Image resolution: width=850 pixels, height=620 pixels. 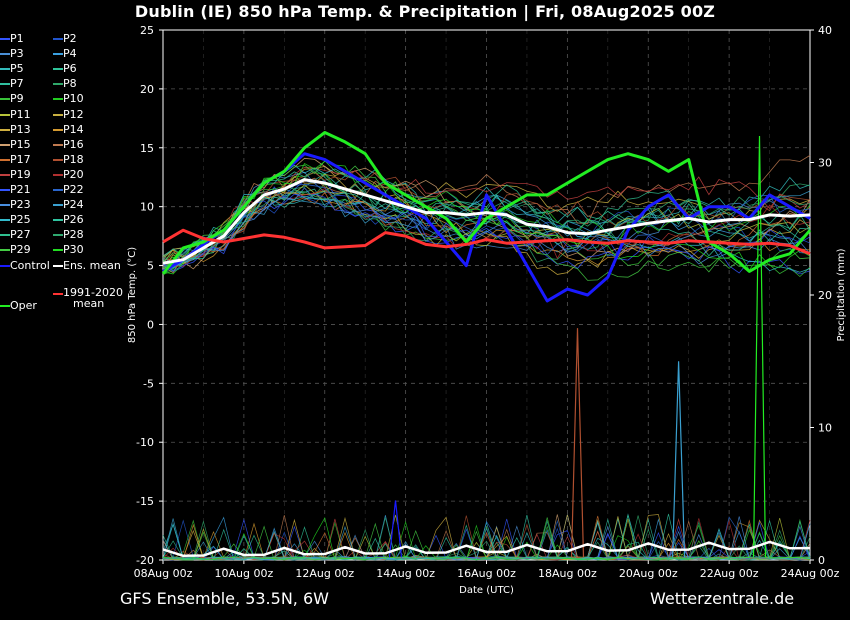 I want to click on legend-label: P13, so click(x=20, y=129).